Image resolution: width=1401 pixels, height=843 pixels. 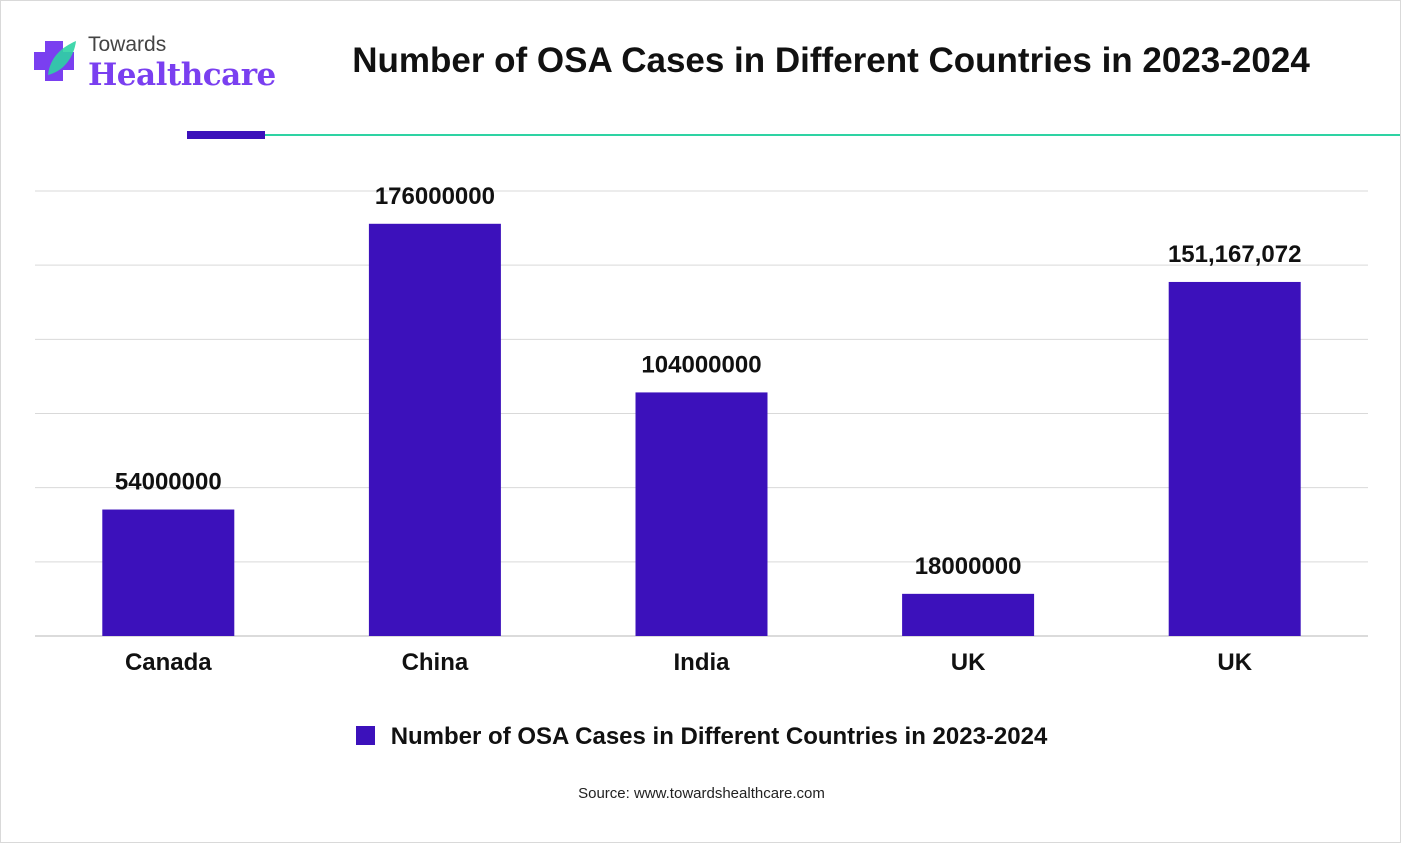 What do you see at coordinates (55, 61) in the screenshot?
I see `plus-leaf-icon` at bounding box center [55, 61].